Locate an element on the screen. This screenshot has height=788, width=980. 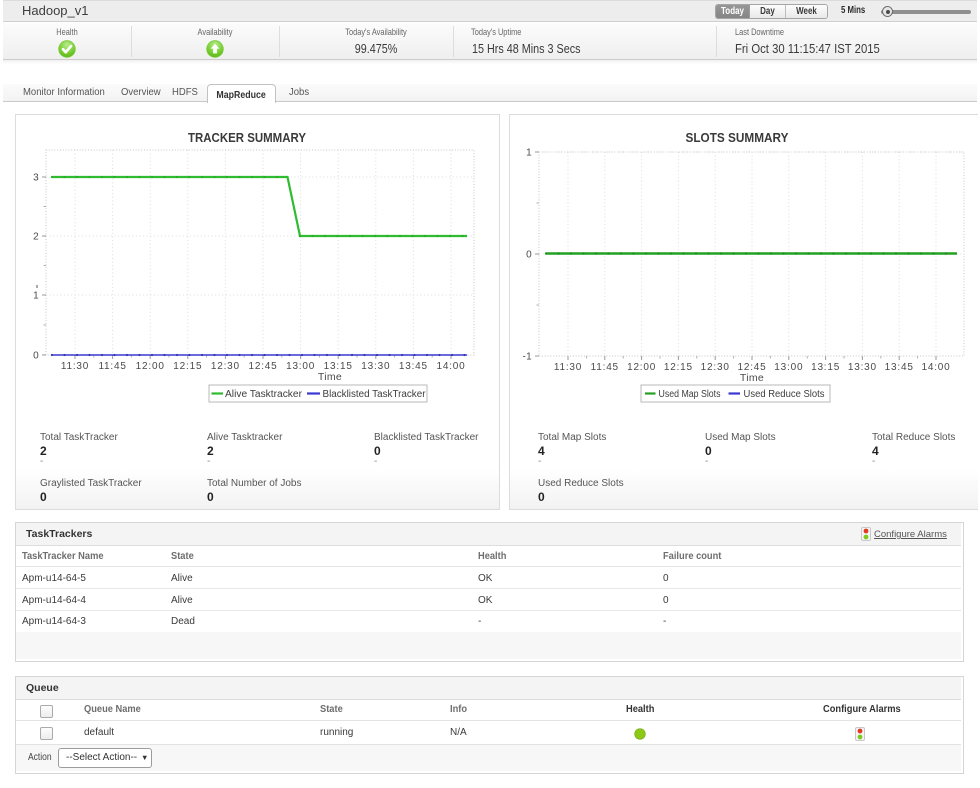
svg-text: SLOTS SUMMARY is located at coordinates (738, 138).